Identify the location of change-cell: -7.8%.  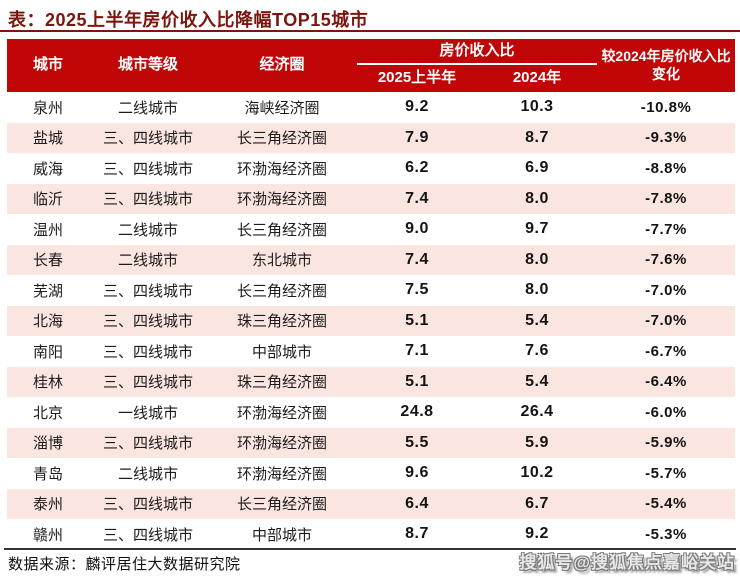
(666, 199).